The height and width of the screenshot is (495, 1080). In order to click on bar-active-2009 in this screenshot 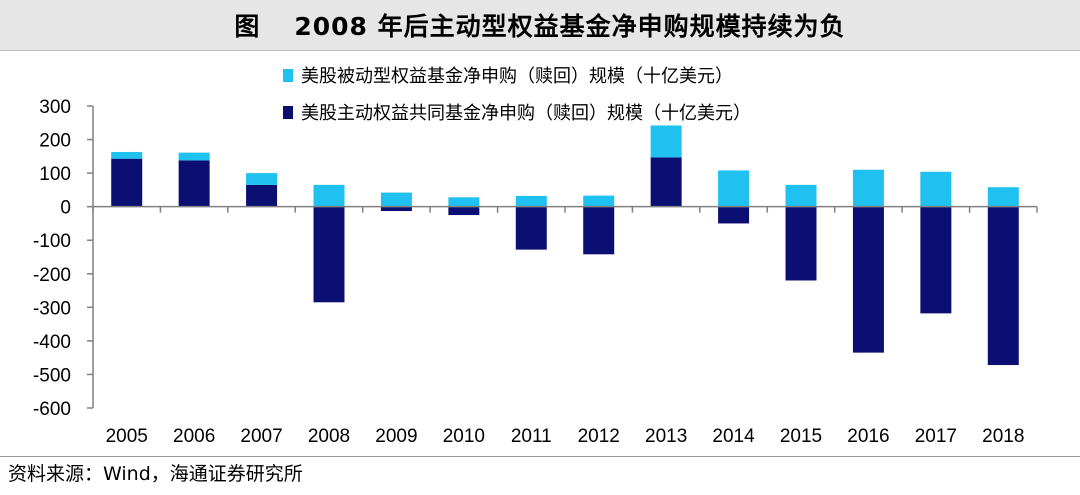, I will do `click(396, 209)`.